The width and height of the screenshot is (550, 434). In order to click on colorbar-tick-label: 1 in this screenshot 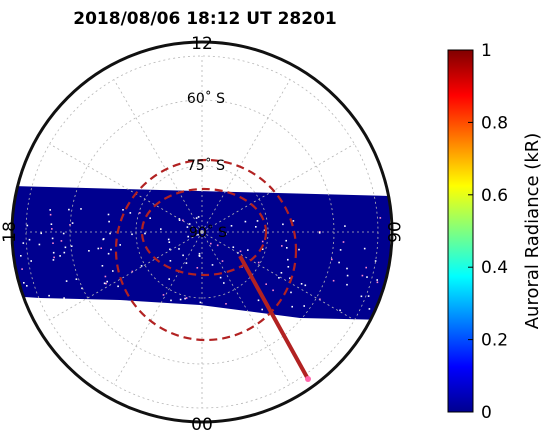, I will do `click(486, 51)`.